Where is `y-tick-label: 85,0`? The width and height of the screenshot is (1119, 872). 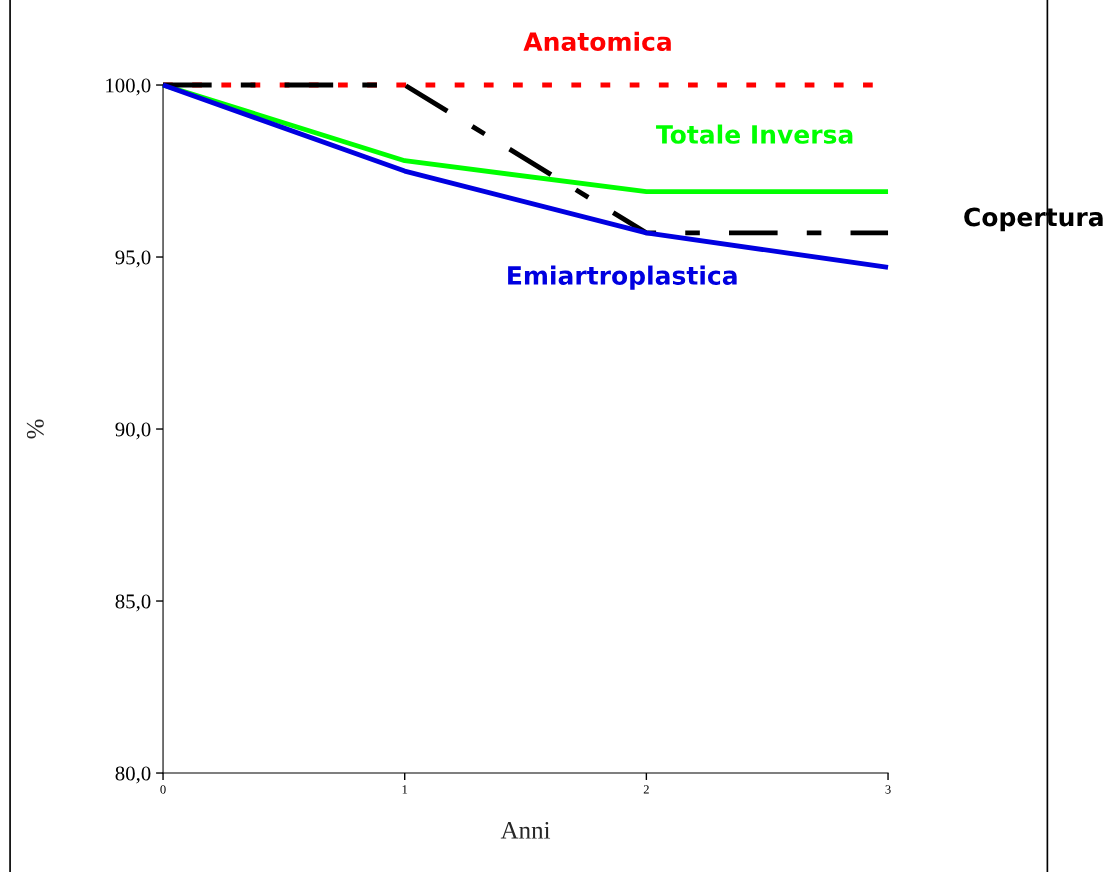
y-tick-label: 85,0 is located at coordinates (133, 603).